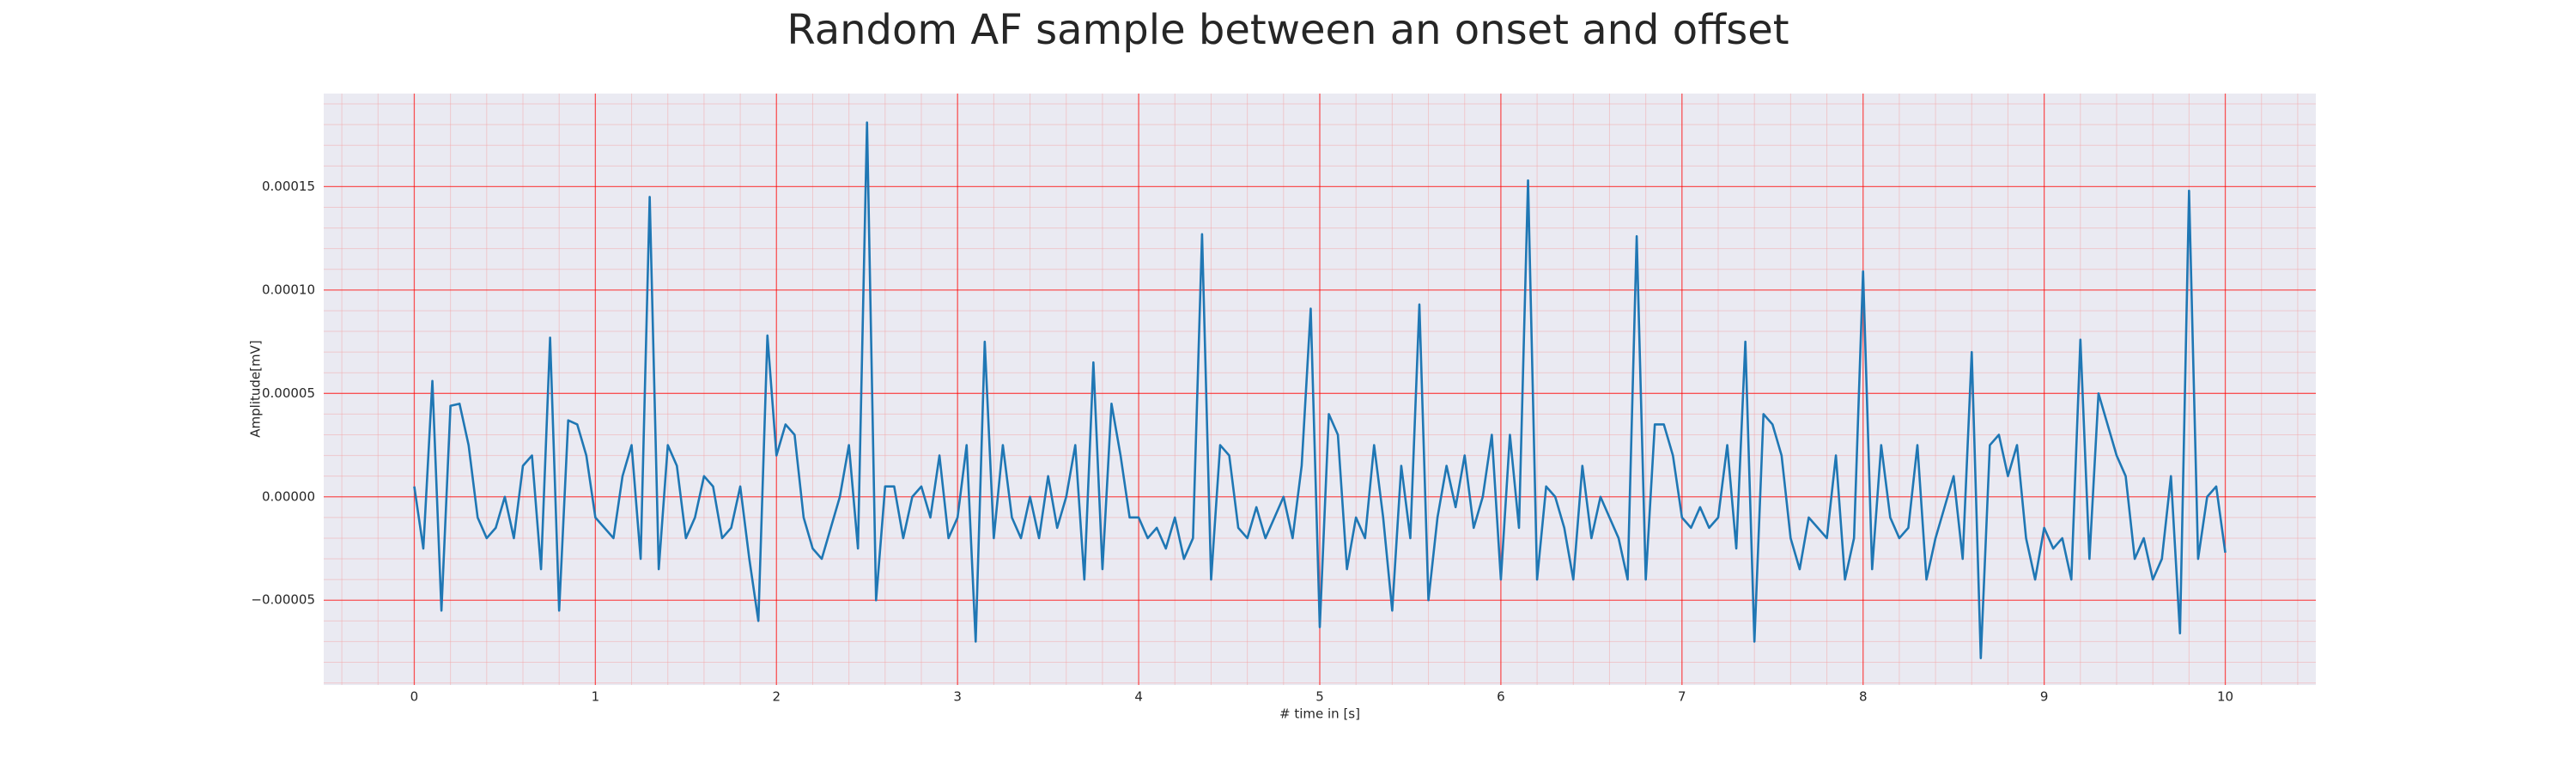  What do you see at coordinates (777, 697) in the screenshot?
I see `x-tick-label: 2` at bounding box center [777, 697].